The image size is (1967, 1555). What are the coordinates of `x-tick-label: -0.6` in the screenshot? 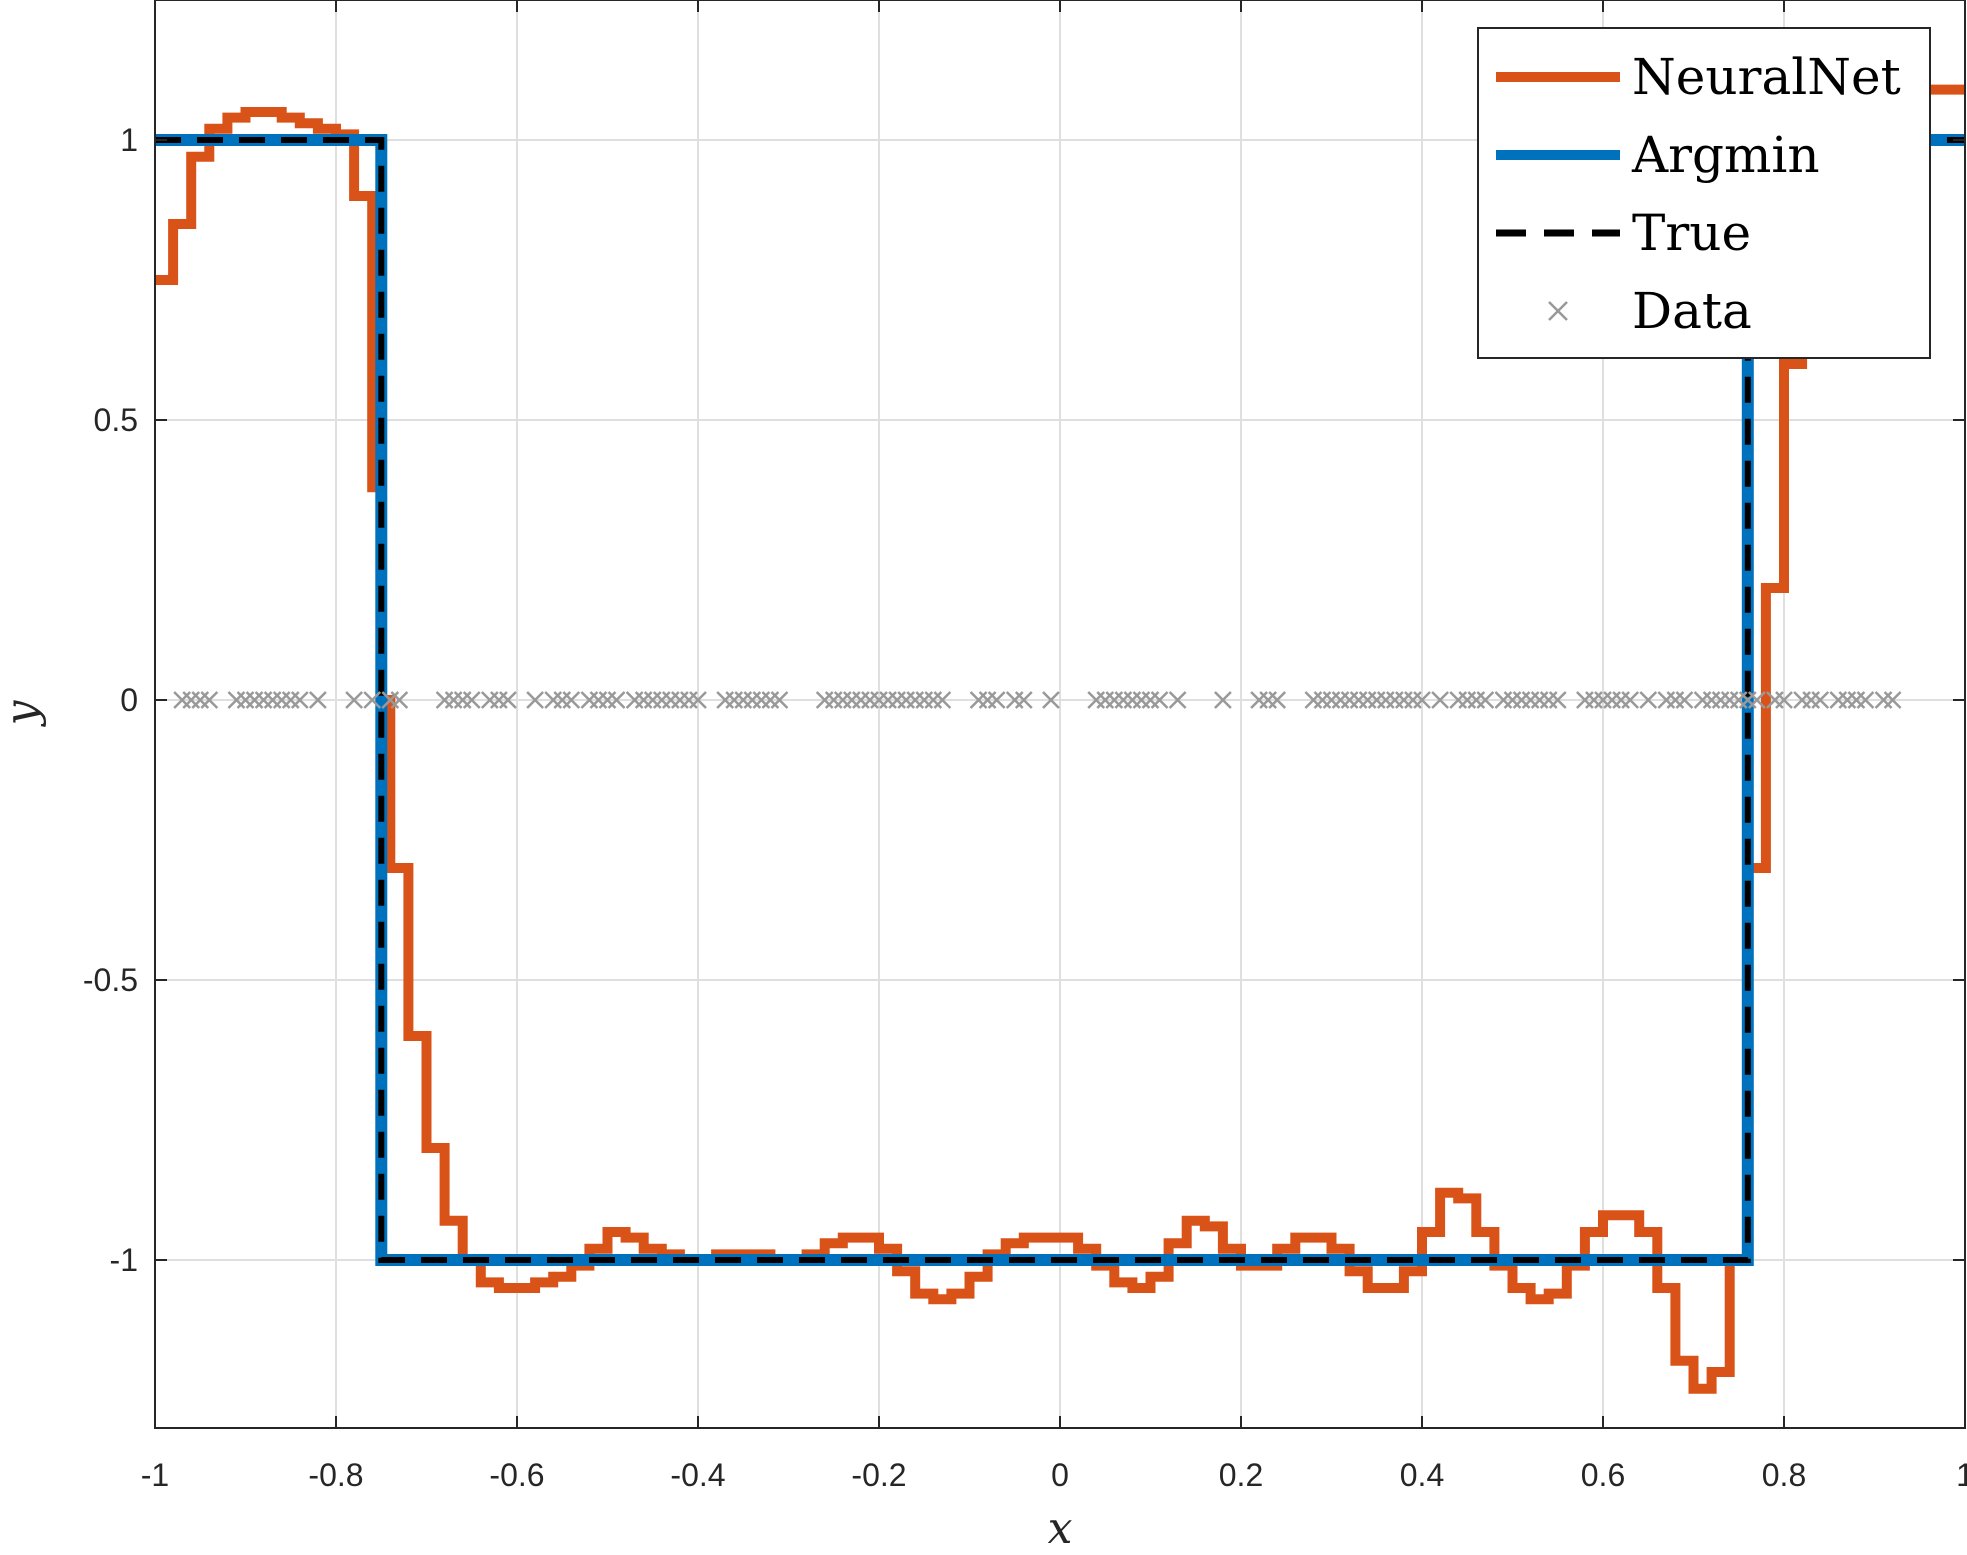 It's located at (516, 1475).